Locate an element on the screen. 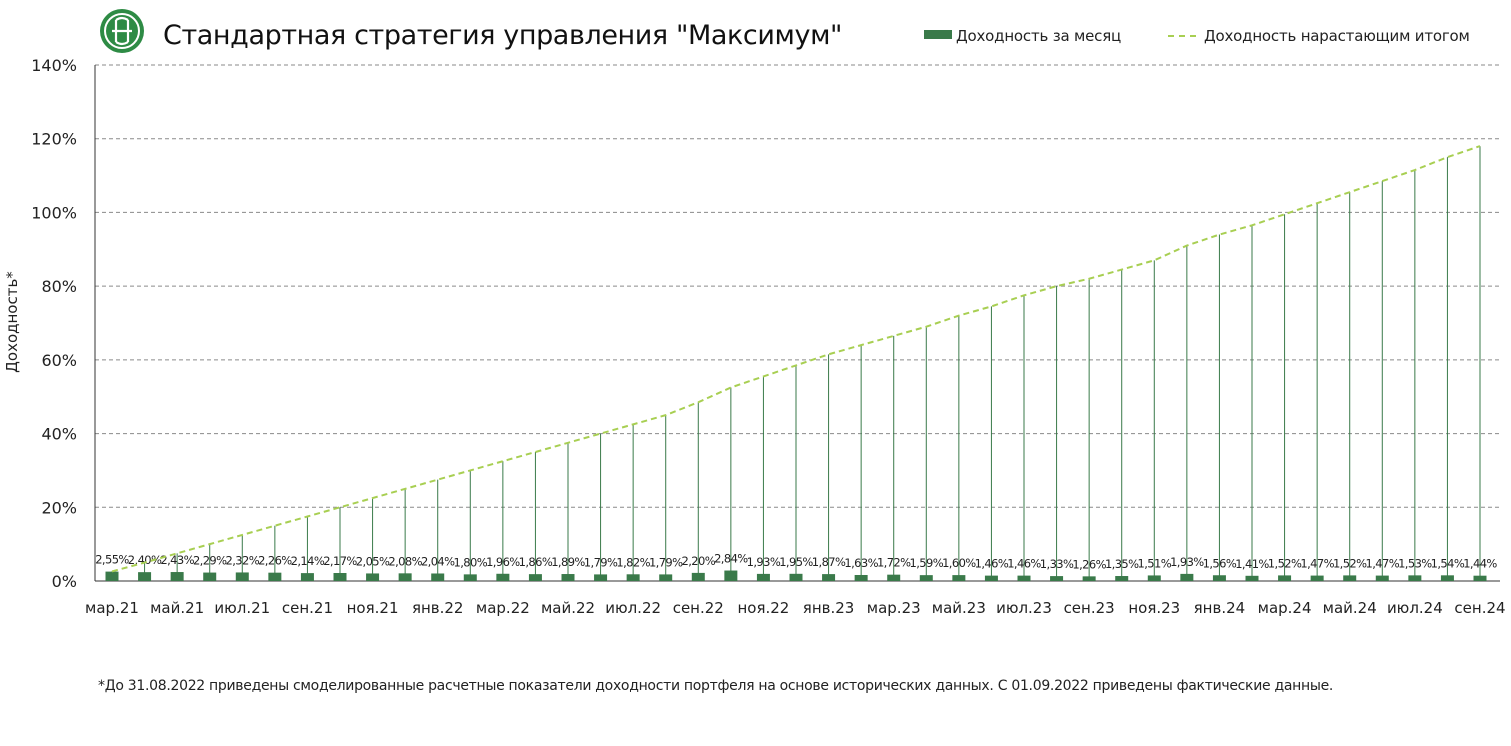 The image size is (1511, 746). bar-data-label: 1,56% is located at coordinates (1220, 563).